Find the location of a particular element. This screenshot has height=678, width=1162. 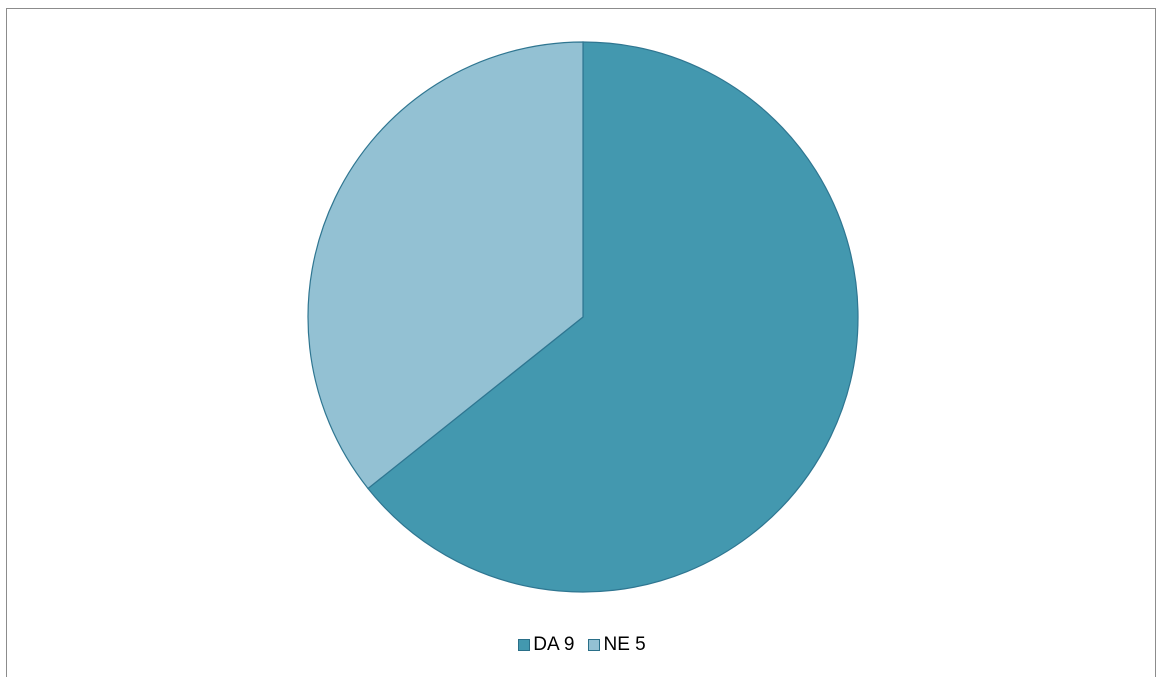

legend: DA 9 NE 5 is located at coordinates (582, 645).